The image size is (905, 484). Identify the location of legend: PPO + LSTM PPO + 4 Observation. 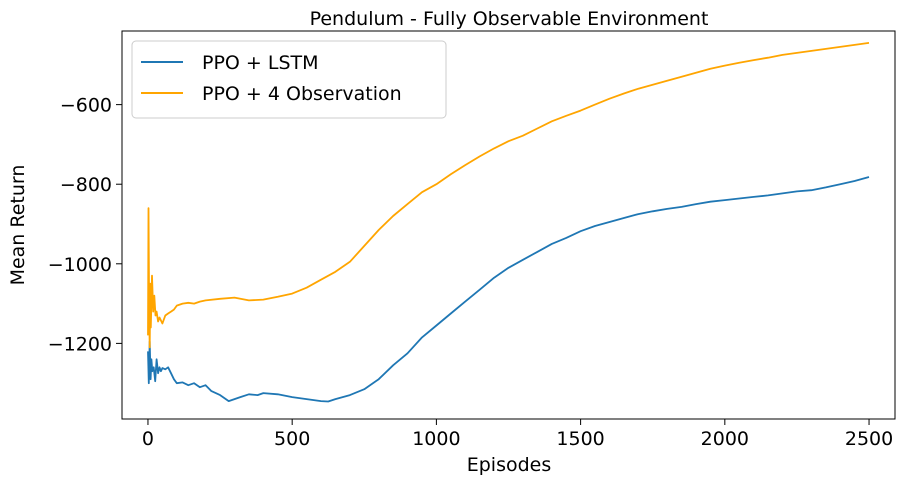
(289, 79).